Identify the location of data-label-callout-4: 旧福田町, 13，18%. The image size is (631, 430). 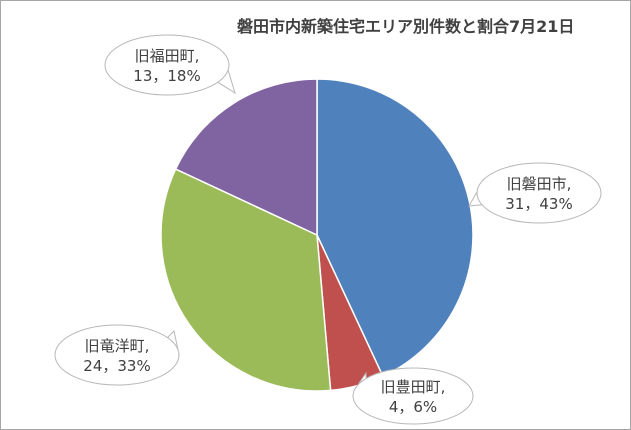
(170, 65).